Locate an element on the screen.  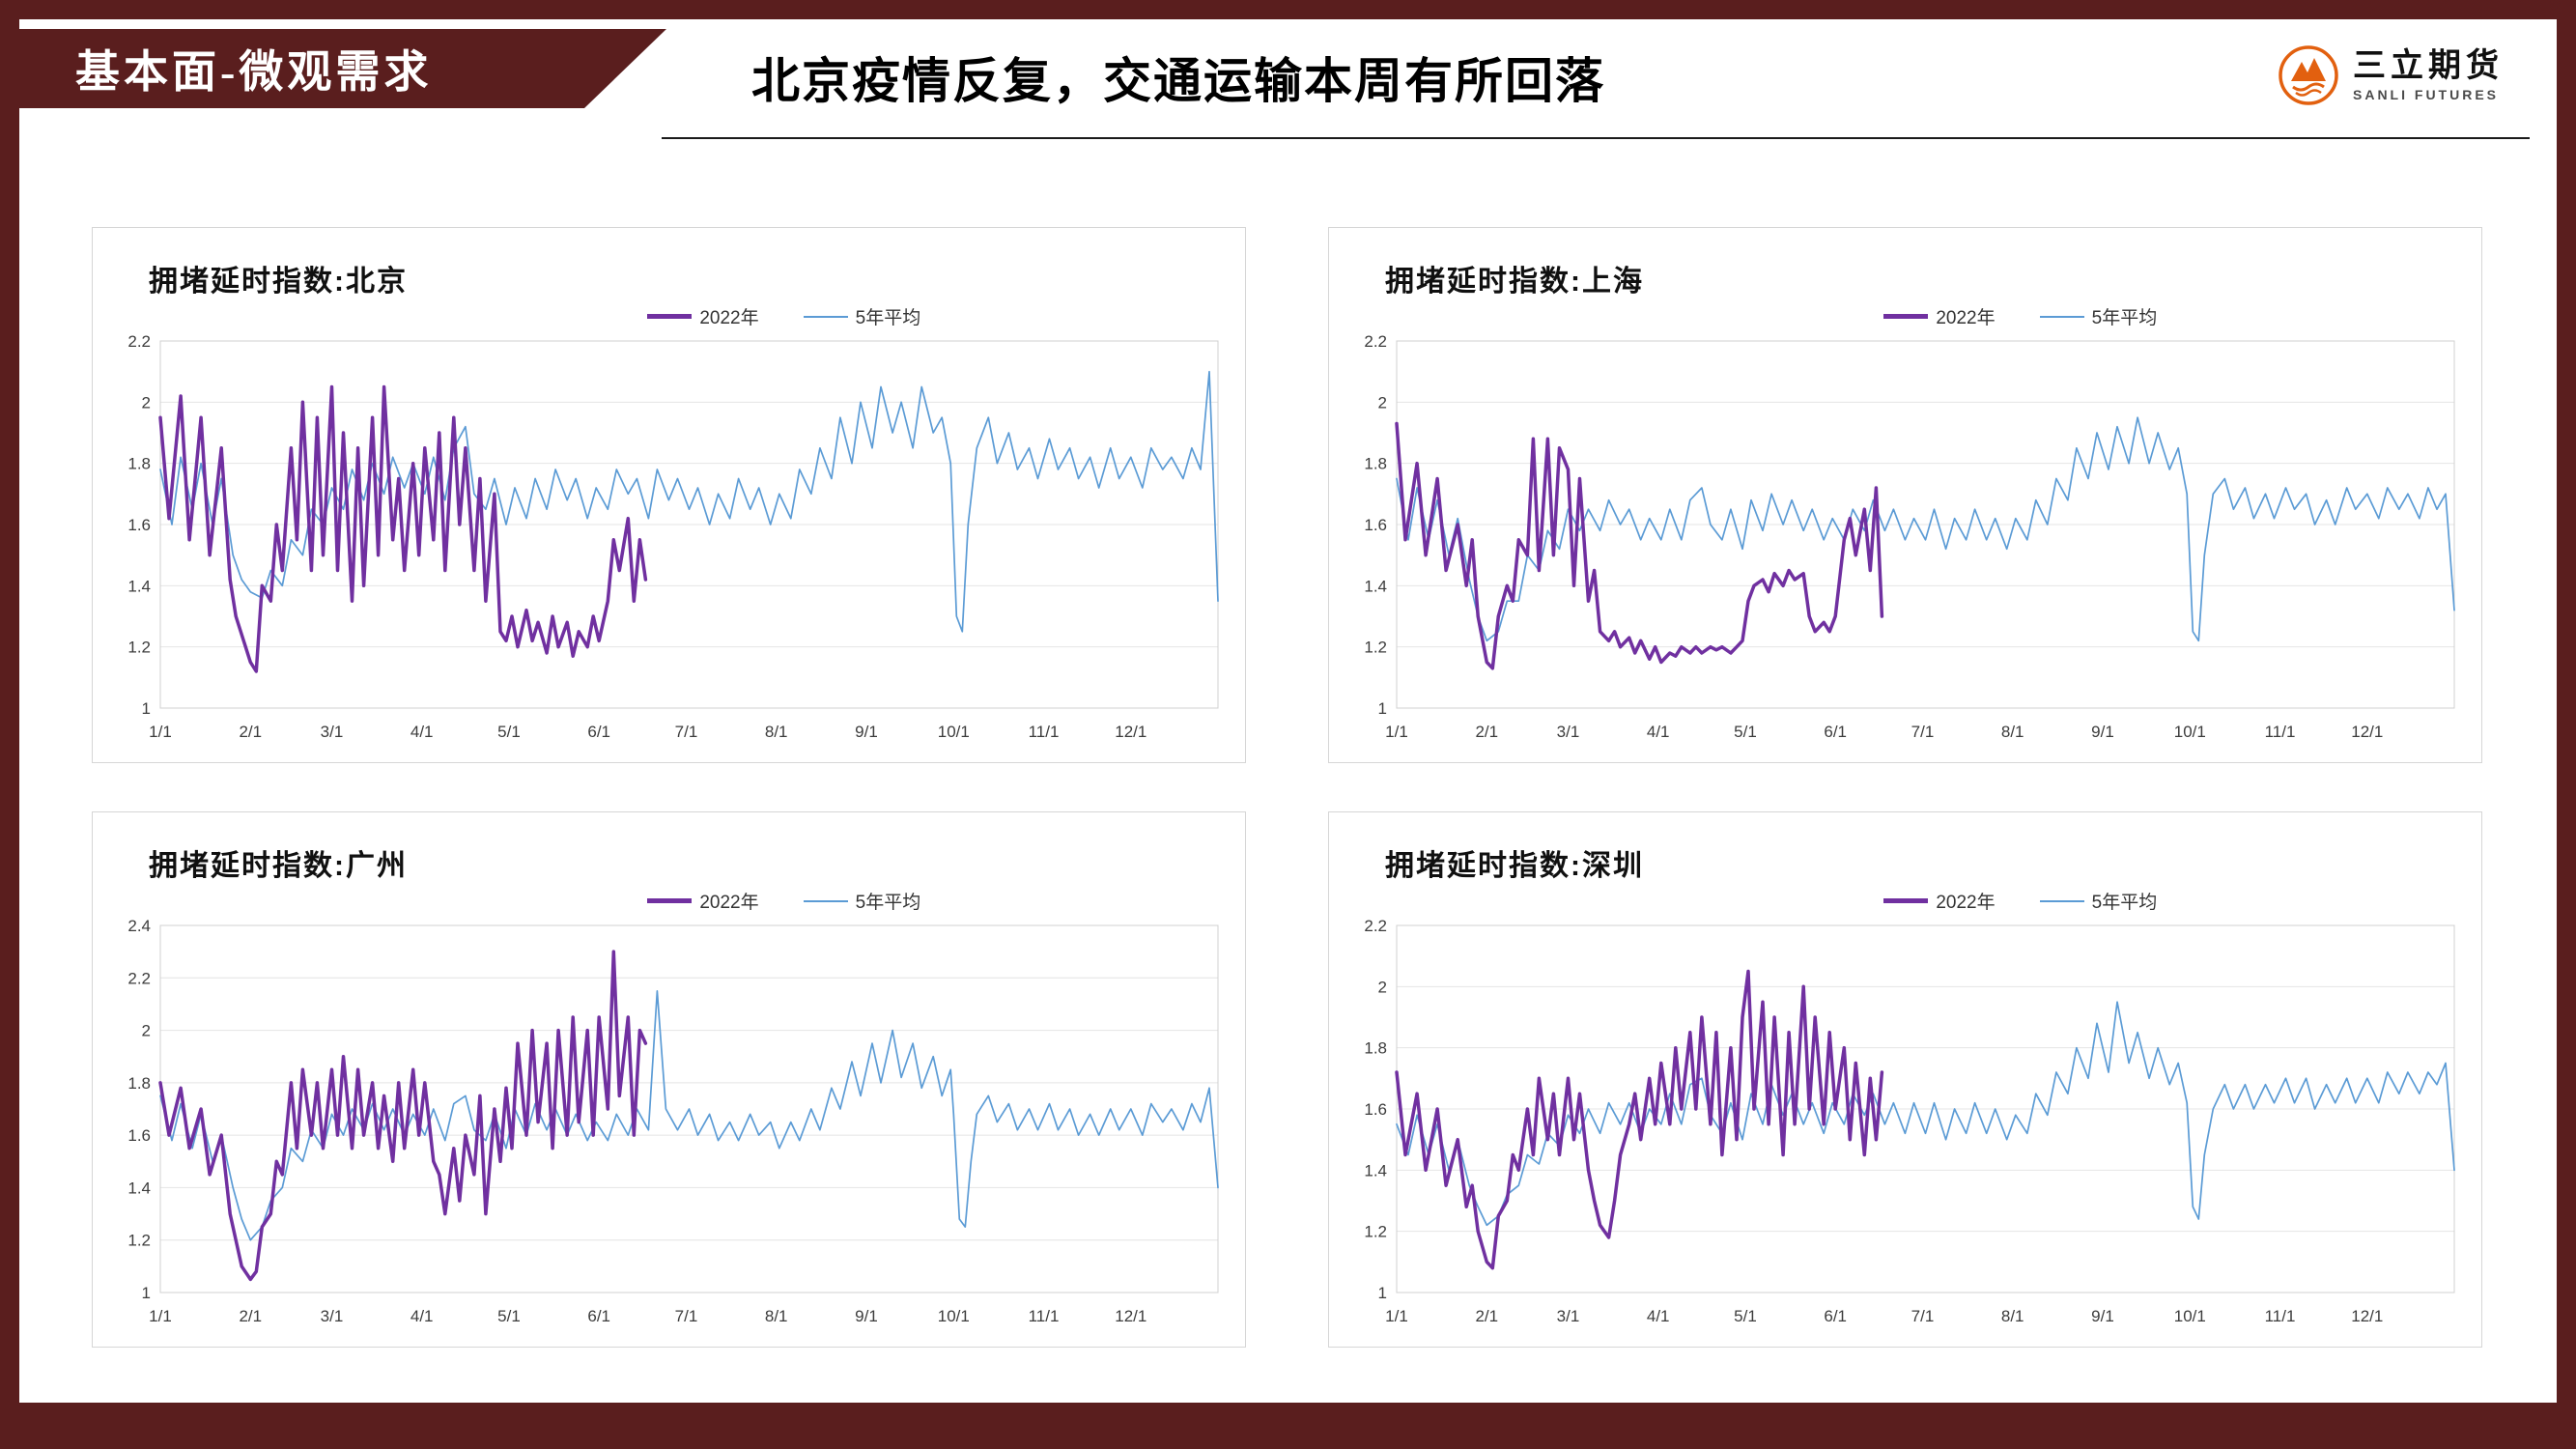
chart-title: 拥堵延时指数:北京 is located at coordinates (278, 282).